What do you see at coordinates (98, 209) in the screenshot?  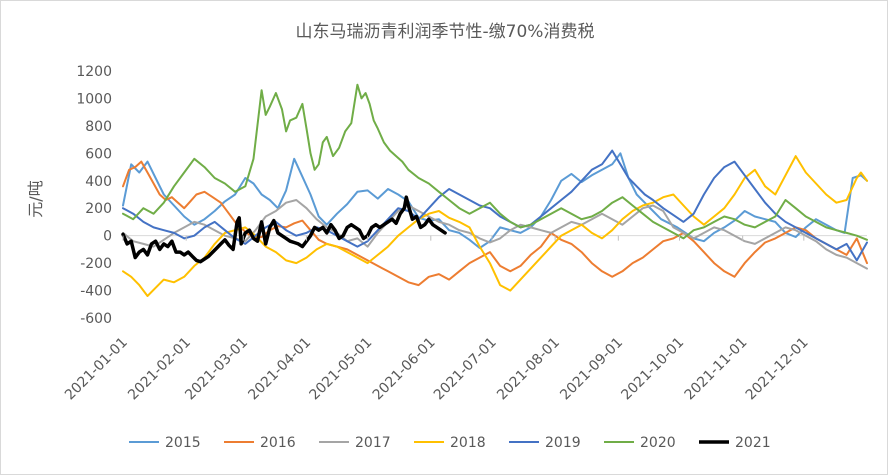 I see `y-tick-label: 200` at bounding box center [98, 209].